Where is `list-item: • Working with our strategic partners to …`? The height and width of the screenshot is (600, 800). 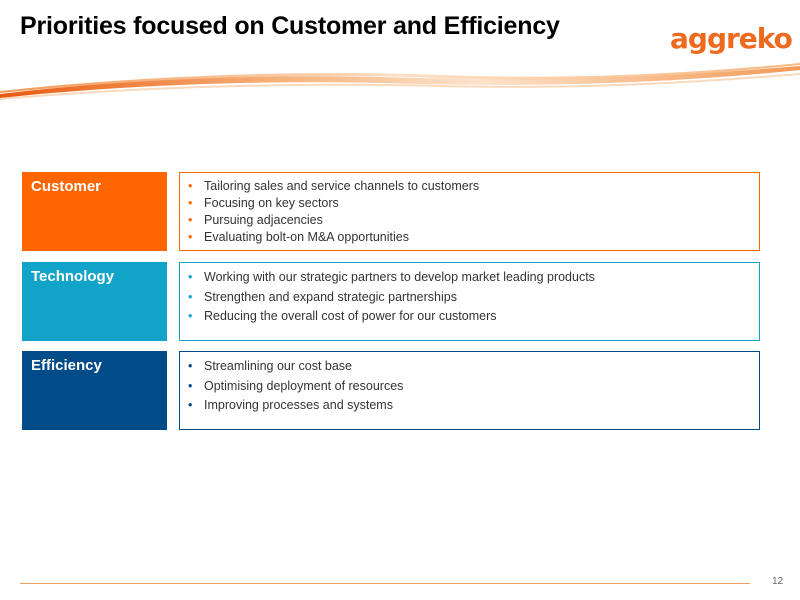
list-item: • Working with our strategic partners to … is located at coordinates (391, 277).